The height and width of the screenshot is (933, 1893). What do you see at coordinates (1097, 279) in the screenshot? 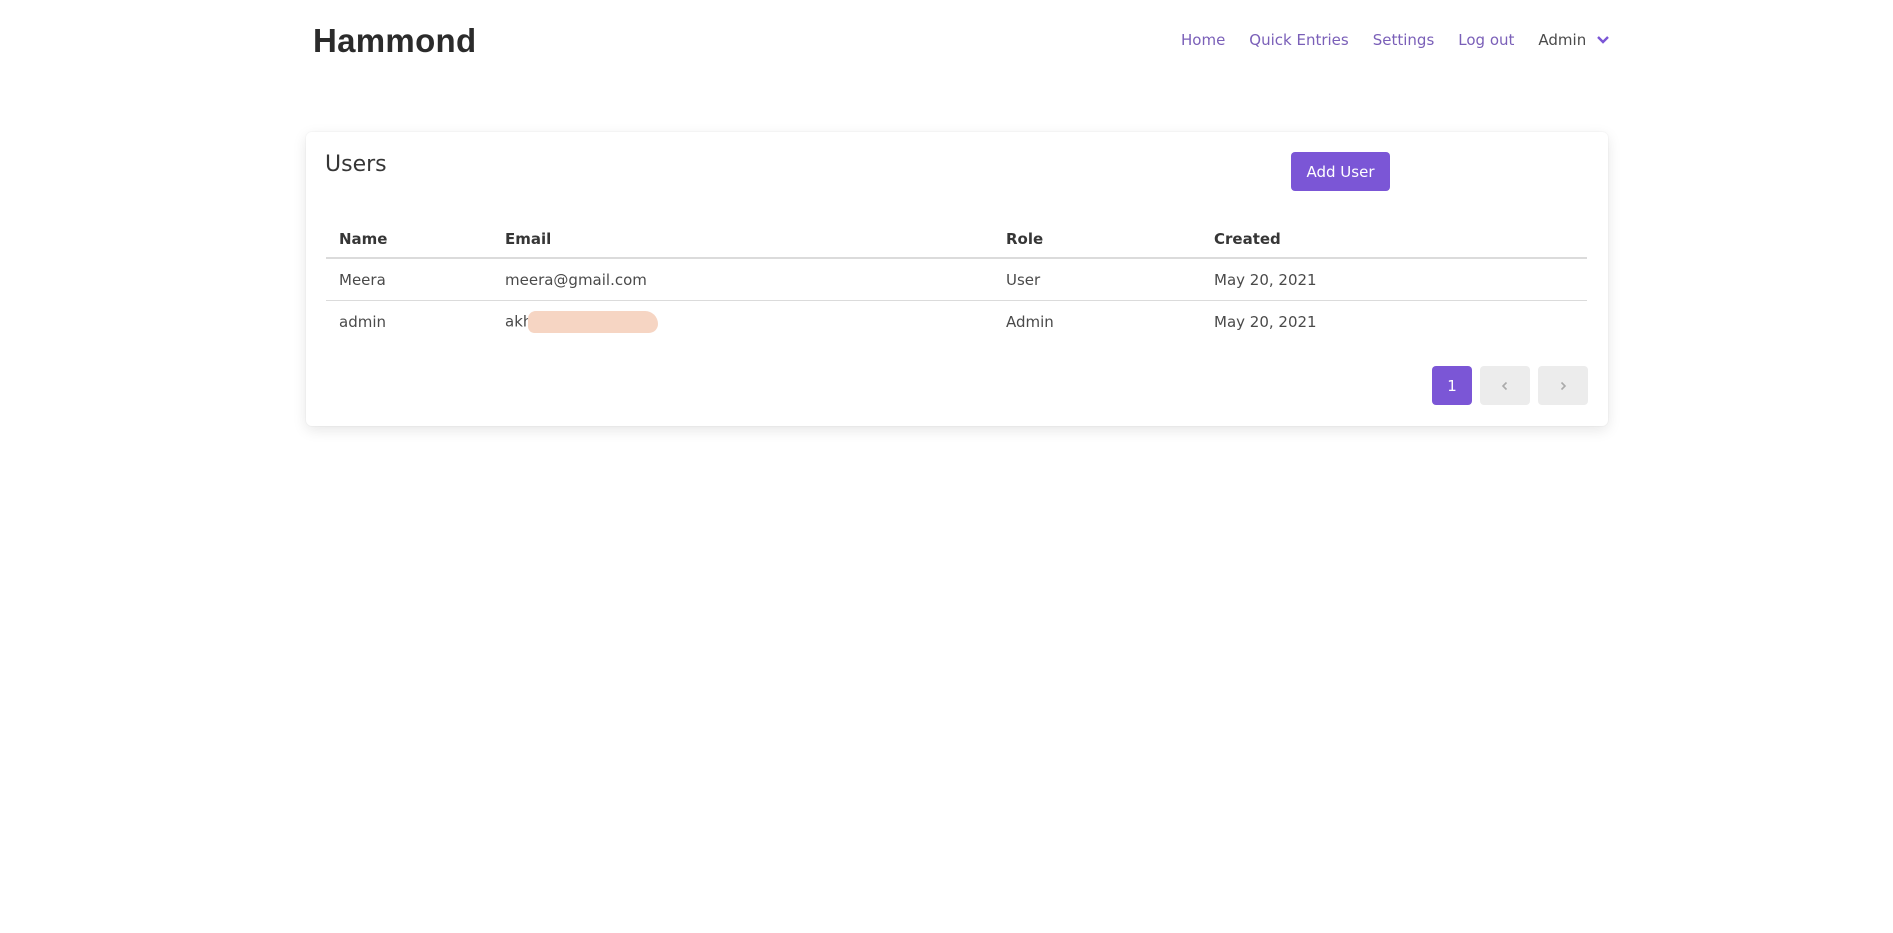
I see `cell-role: User` at bounding box center [1097, 279].